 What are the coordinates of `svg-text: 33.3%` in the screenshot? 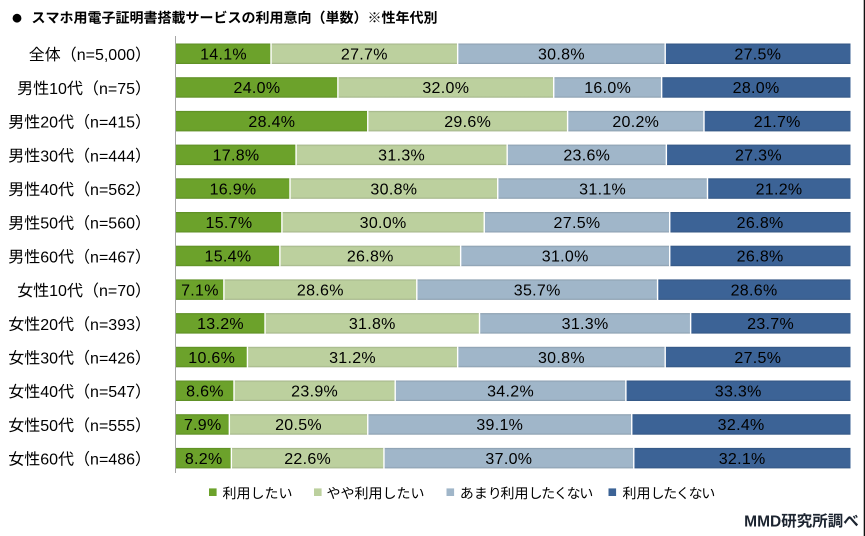 It's located at (738, 392).